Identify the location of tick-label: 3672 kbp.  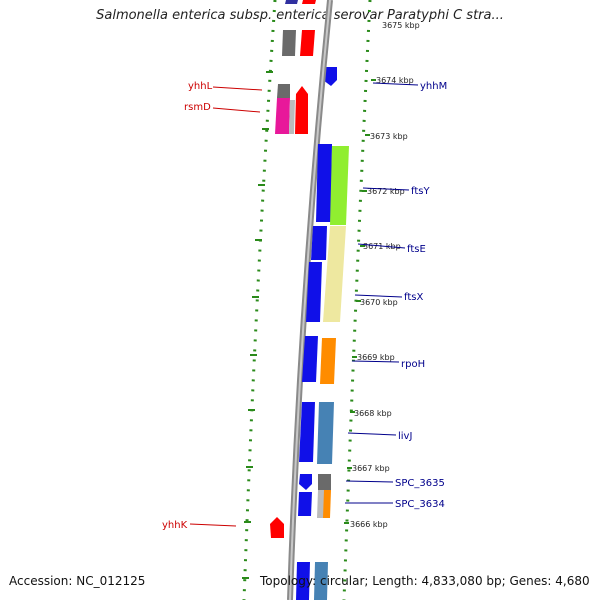
(386, 191).